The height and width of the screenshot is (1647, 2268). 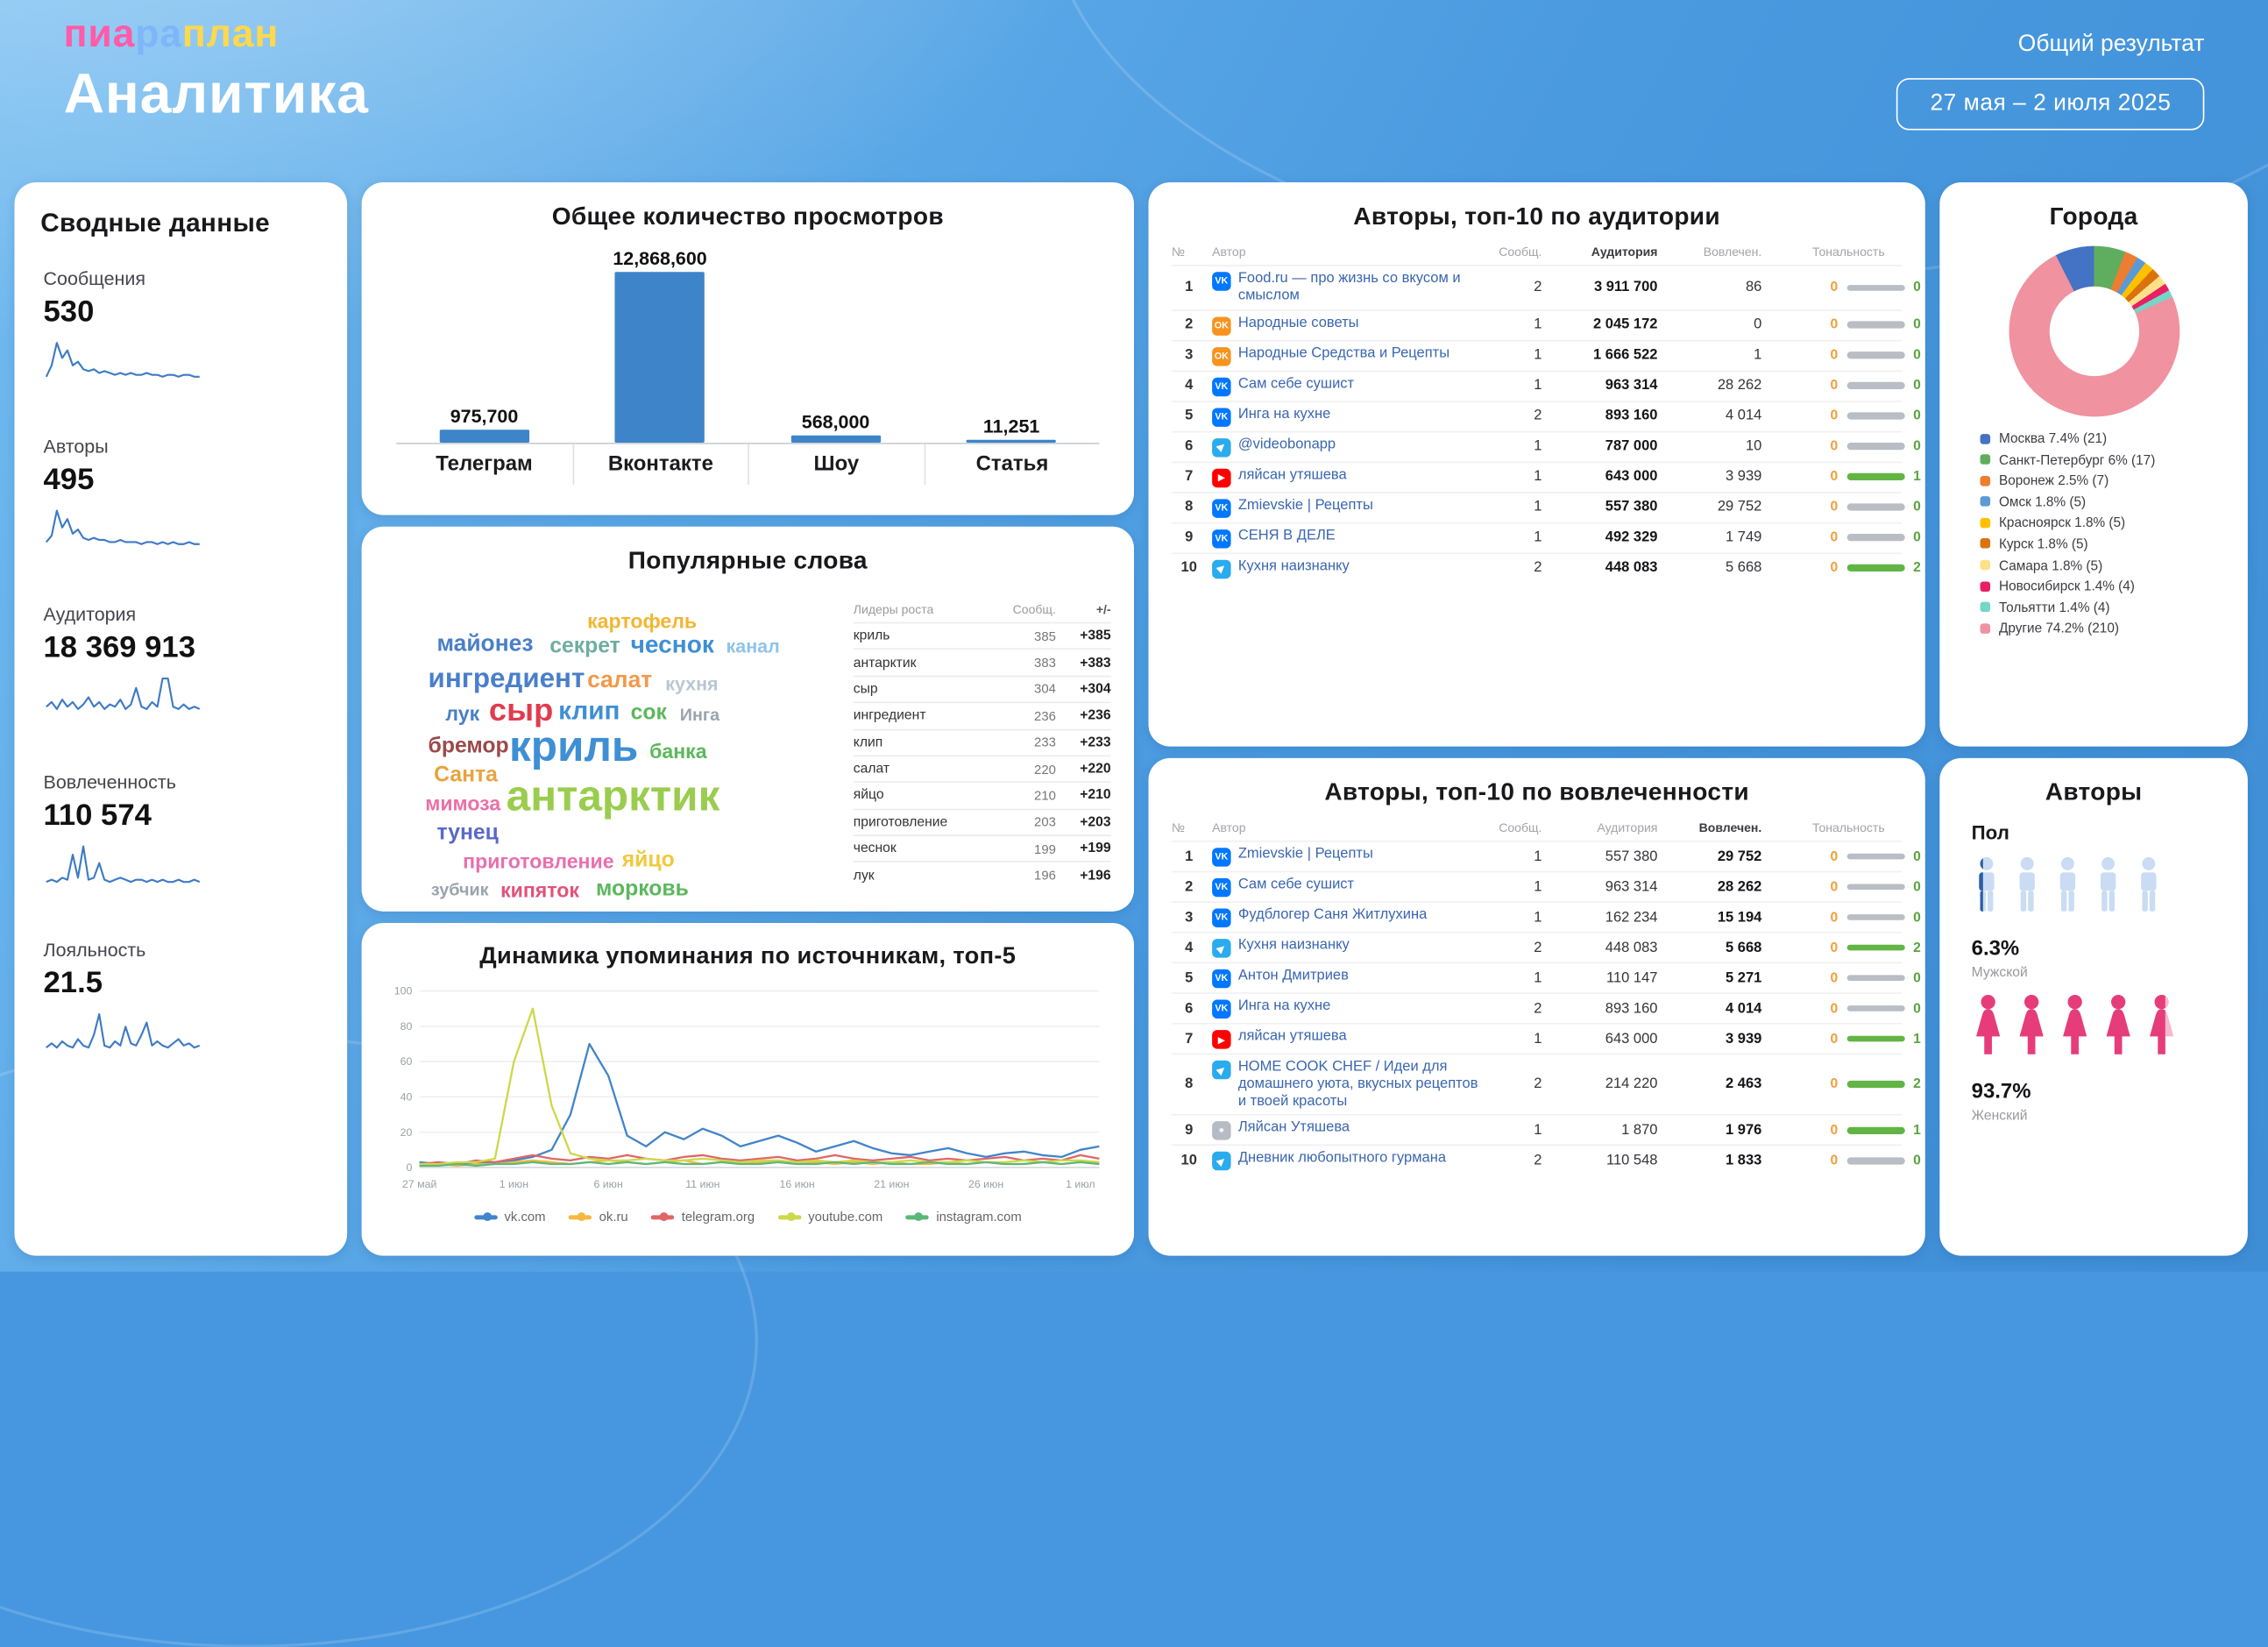 I want to click on author-link: Народные Средства и Рецепты, so click(x=1343, y=352).